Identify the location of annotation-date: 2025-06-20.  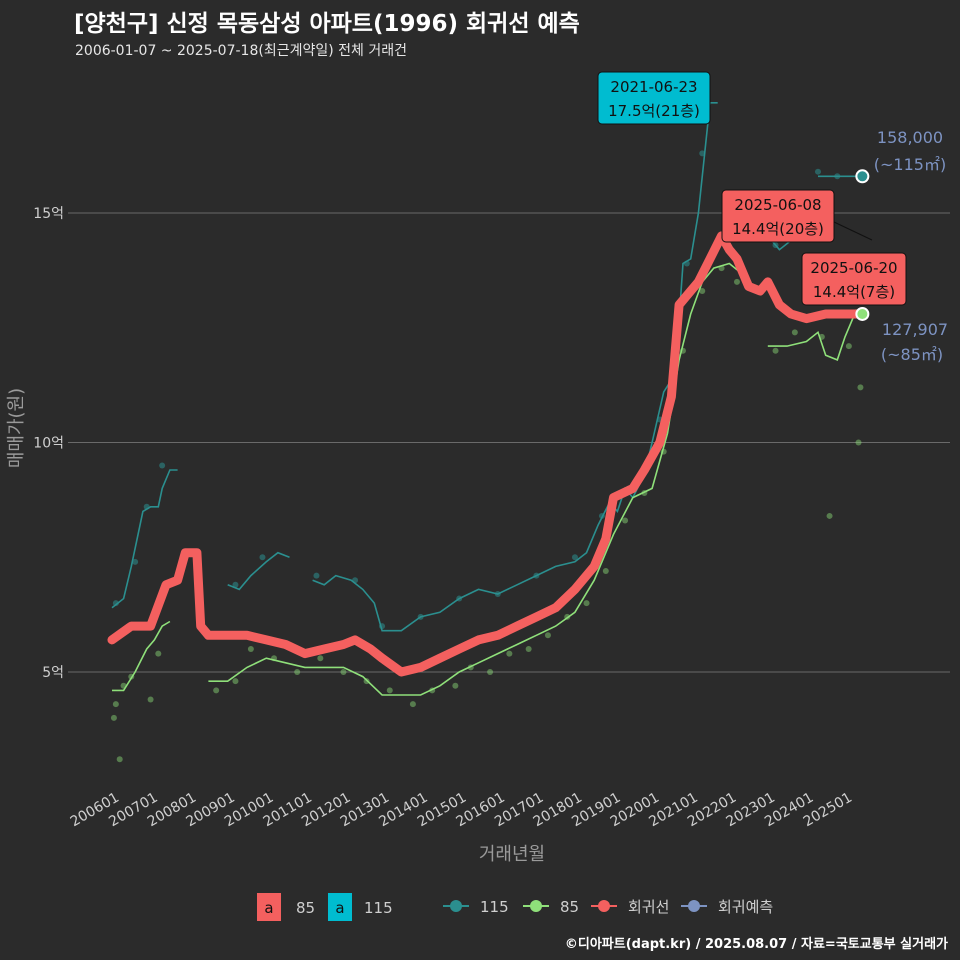
(853, 268).